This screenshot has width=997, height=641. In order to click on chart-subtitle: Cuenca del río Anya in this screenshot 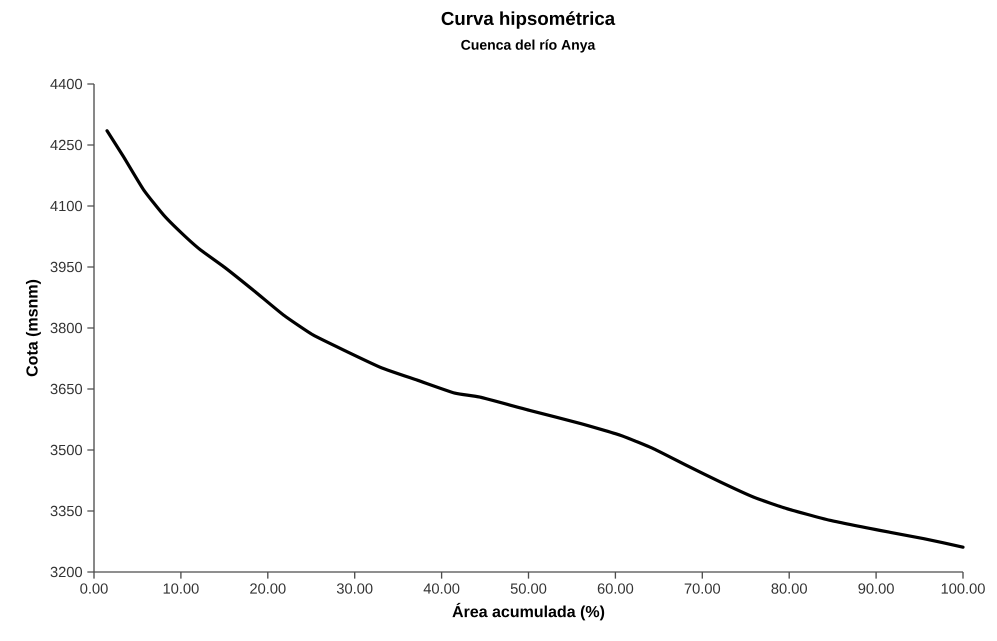, I will do `click(528, 46)`.